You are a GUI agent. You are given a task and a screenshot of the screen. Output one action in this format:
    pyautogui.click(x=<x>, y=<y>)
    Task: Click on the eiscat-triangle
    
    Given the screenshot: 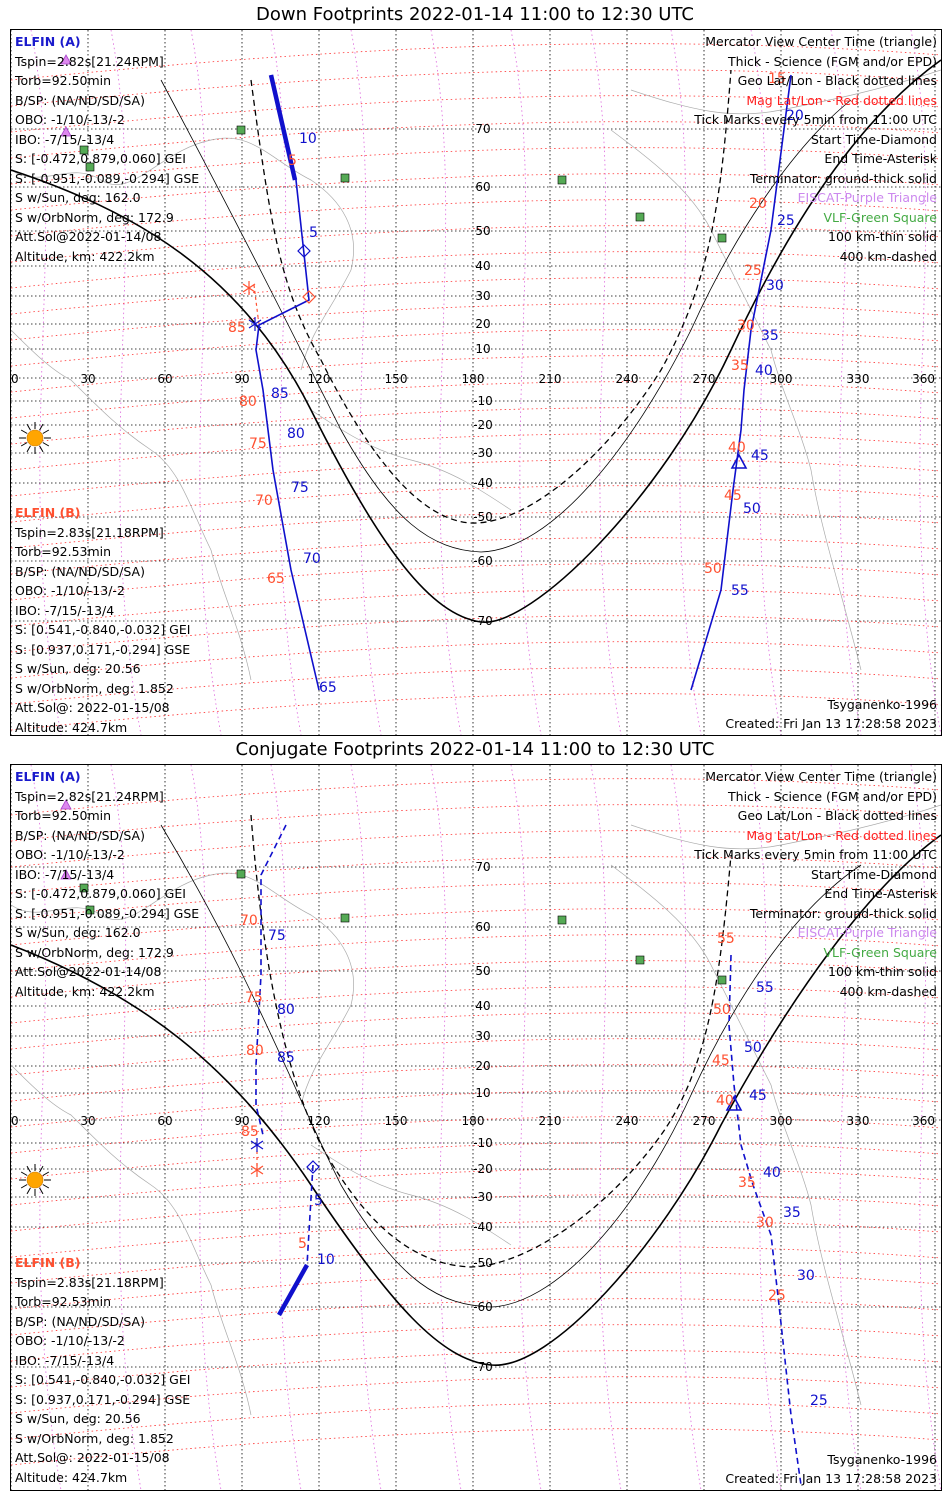 What is the action you would take?
    pyautogui.click(x=66, y=804)
    